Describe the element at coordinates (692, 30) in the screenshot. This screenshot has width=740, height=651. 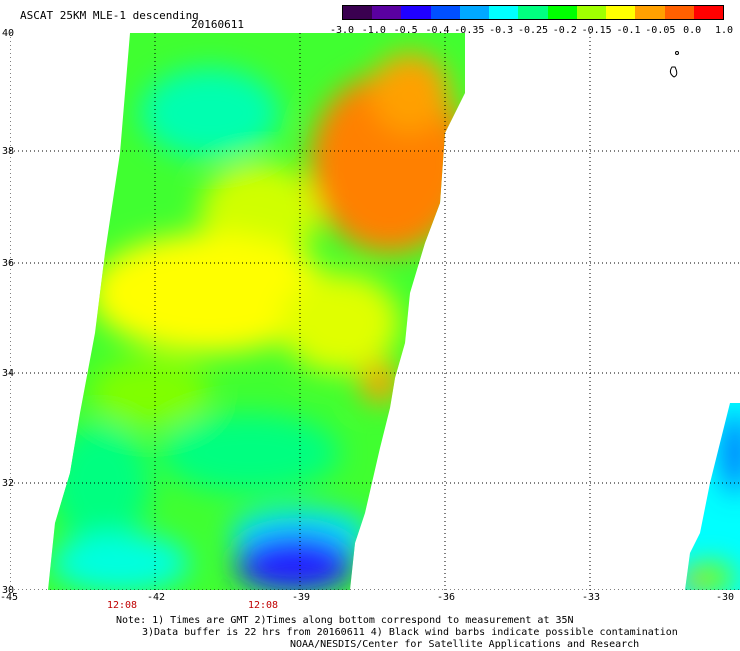
I see `colorbar-tick-label: 0.0` at that location.